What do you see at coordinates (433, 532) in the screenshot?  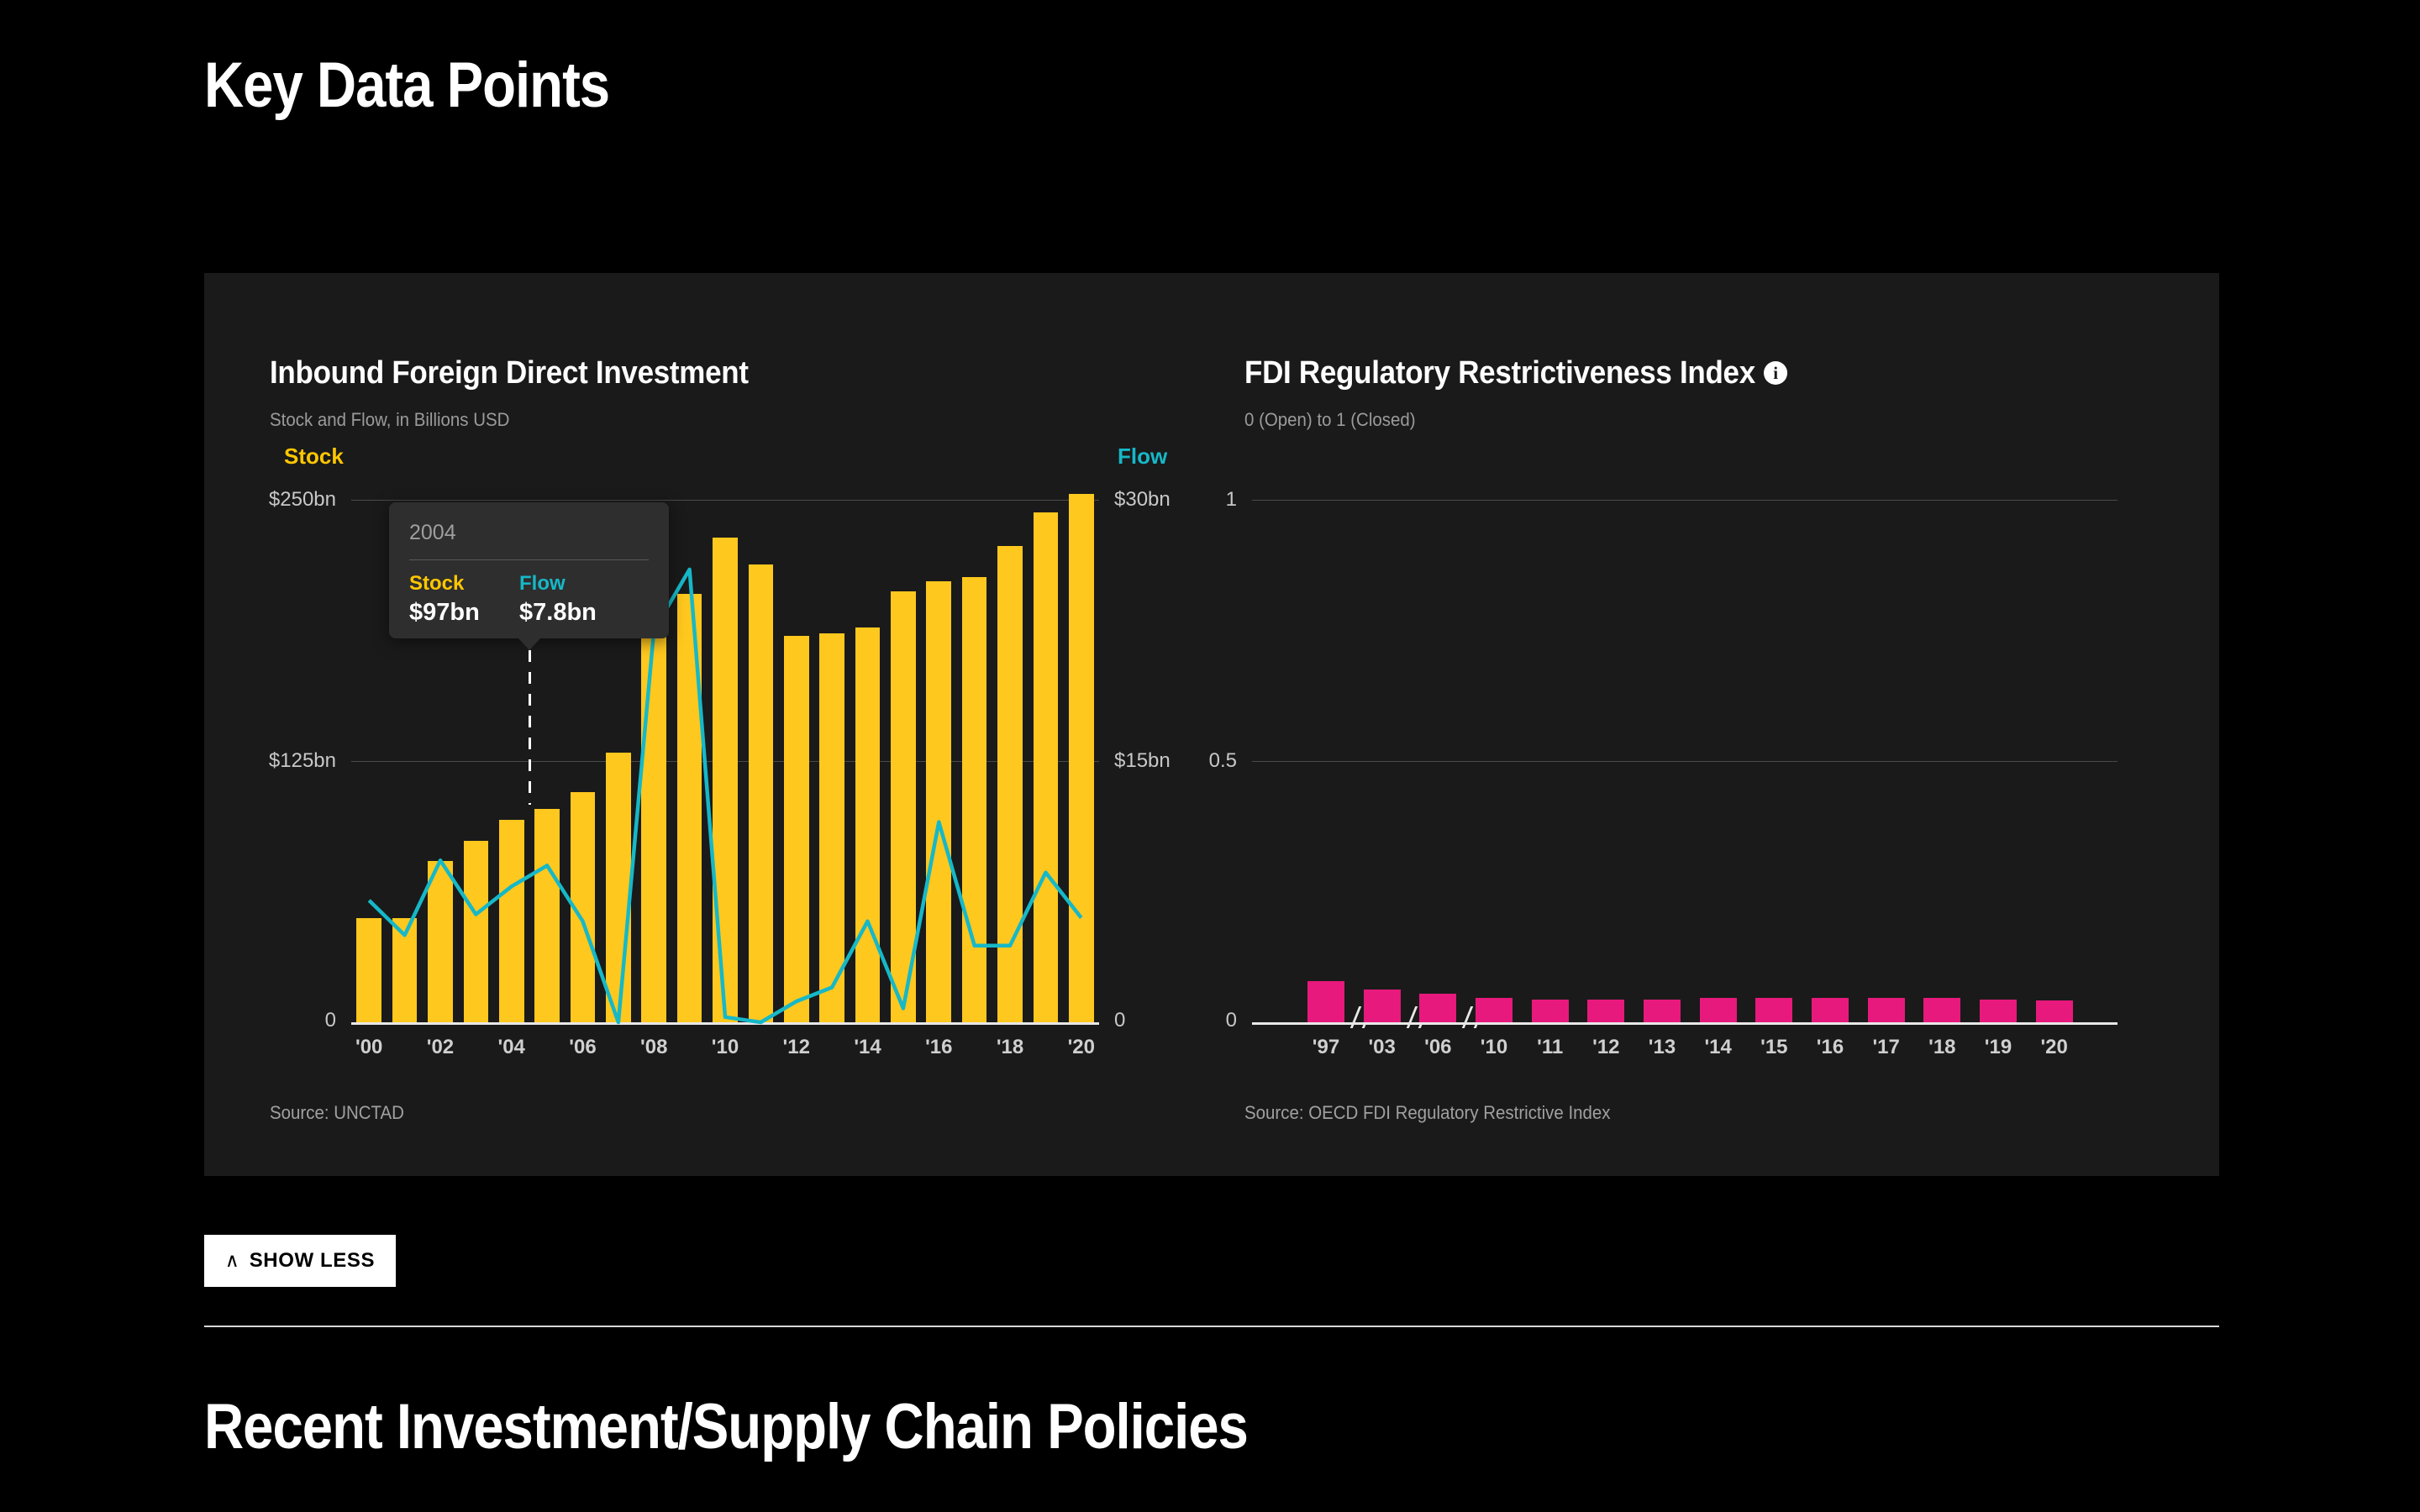 I see `tooltip-year: 2004` at bounding box center [433, 532].